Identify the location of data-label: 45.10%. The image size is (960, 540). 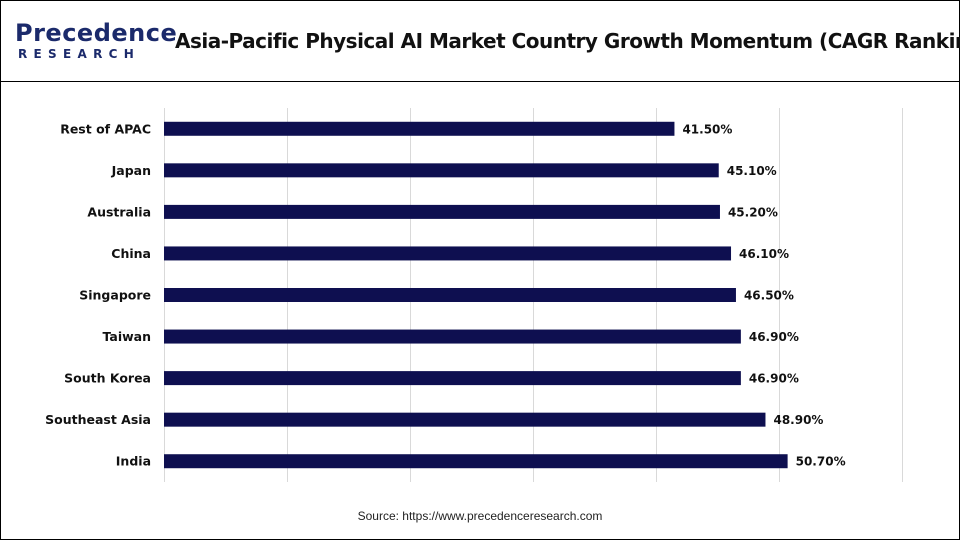
(752, 171).